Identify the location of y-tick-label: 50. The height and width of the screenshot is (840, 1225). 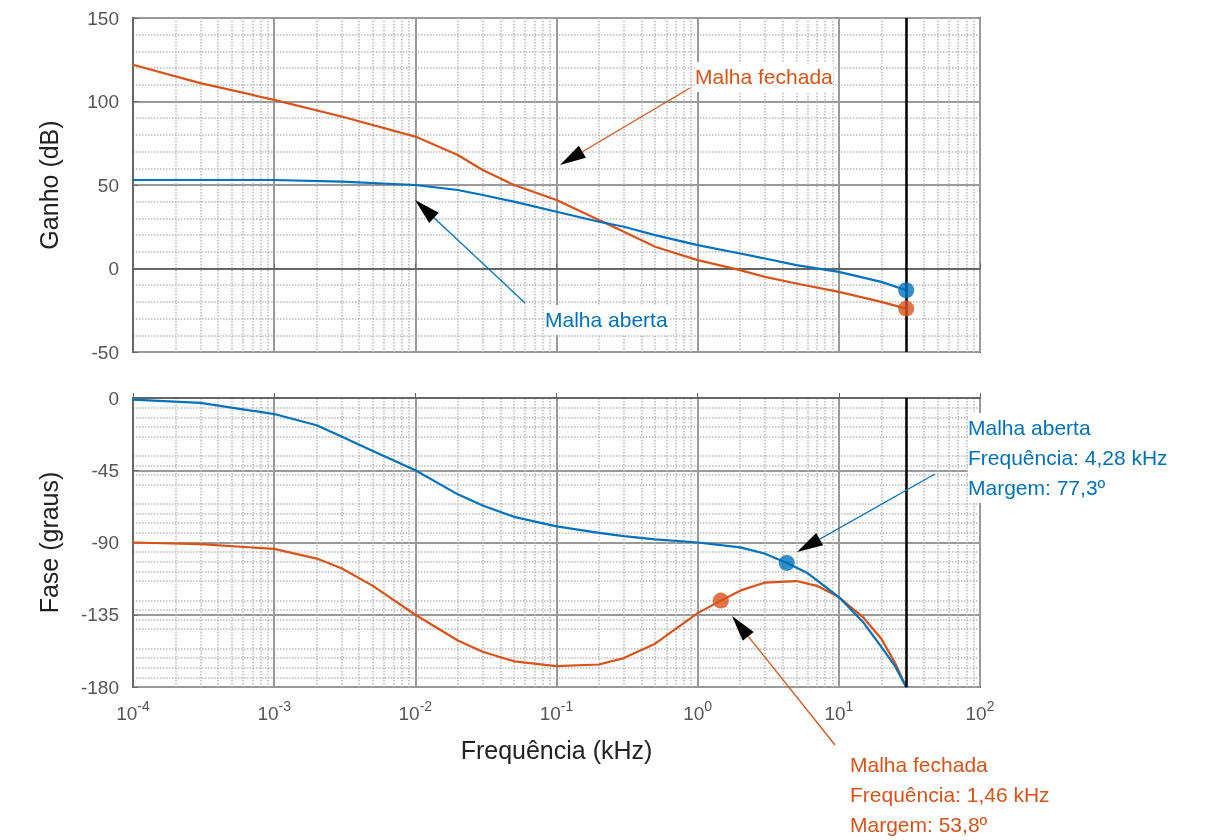
(108, 185).